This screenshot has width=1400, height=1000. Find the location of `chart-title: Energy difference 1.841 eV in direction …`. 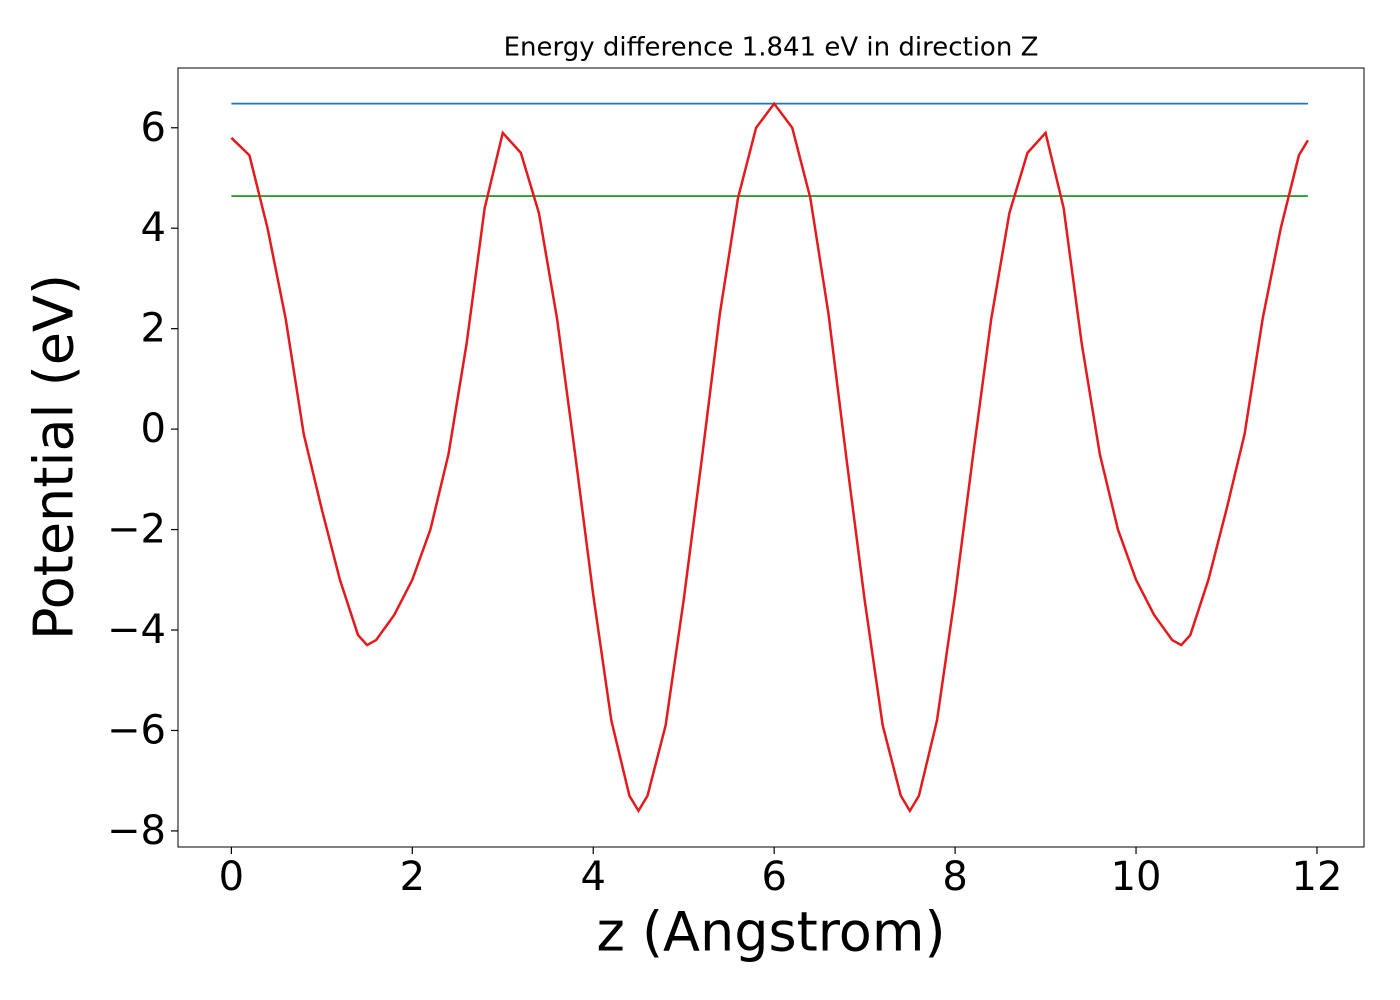

chart-title: Energy difference 1.841 eV in direction … is located at coordinates (771, 48).